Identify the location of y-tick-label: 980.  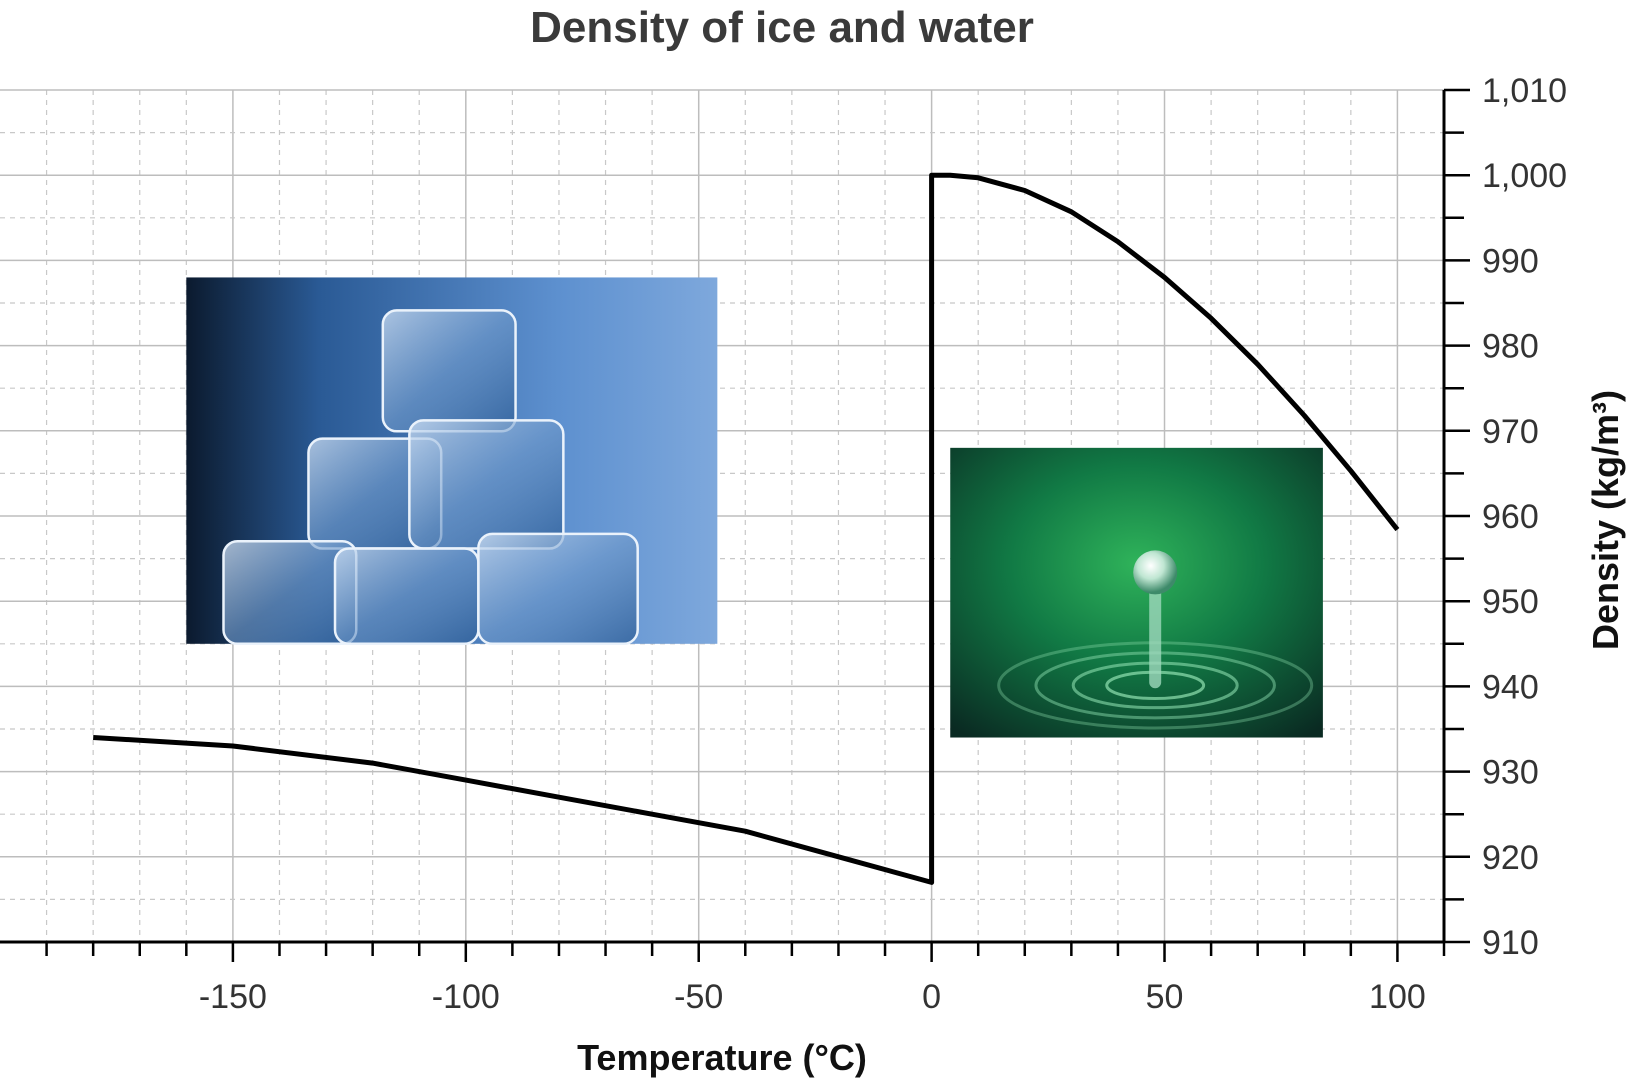
(1510, 347).